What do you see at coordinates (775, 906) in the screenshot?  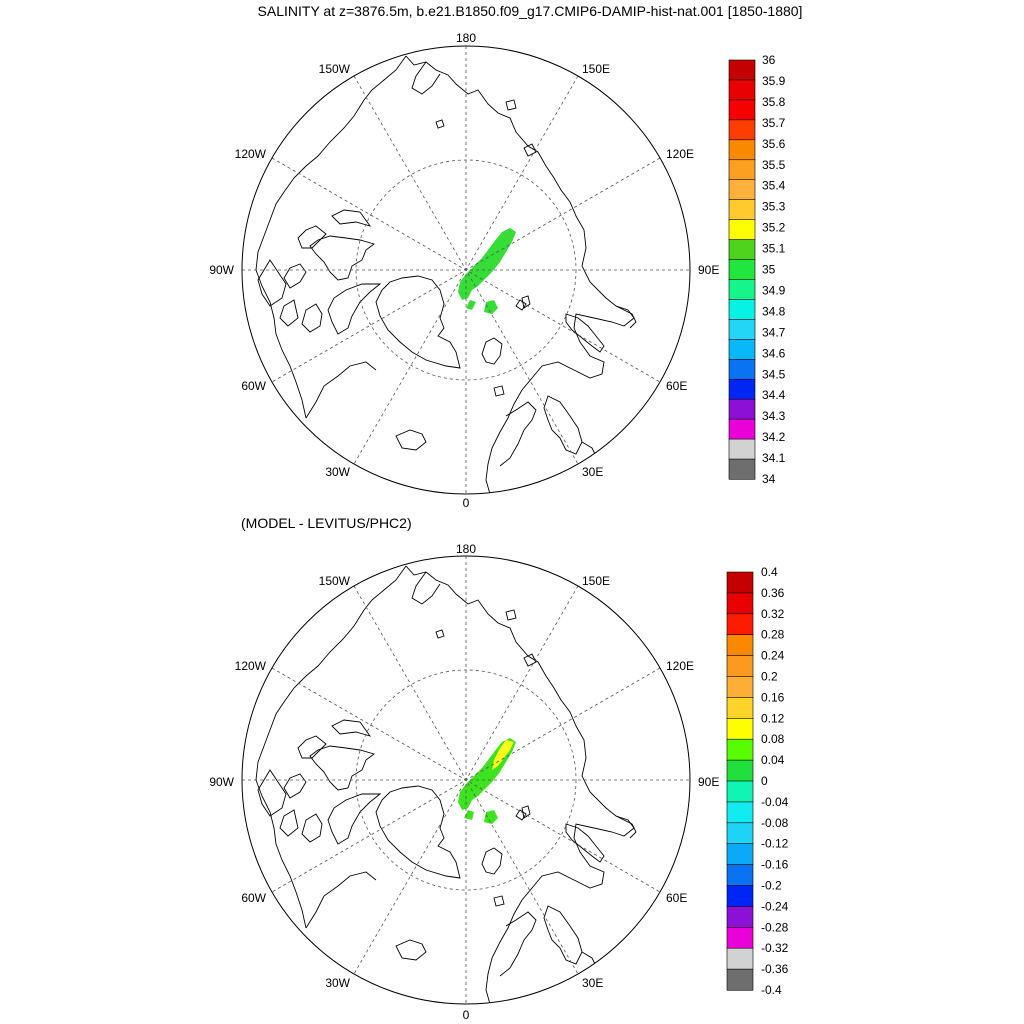 I see `colorbar-label: -0.24` at bounding box center [775, 906].